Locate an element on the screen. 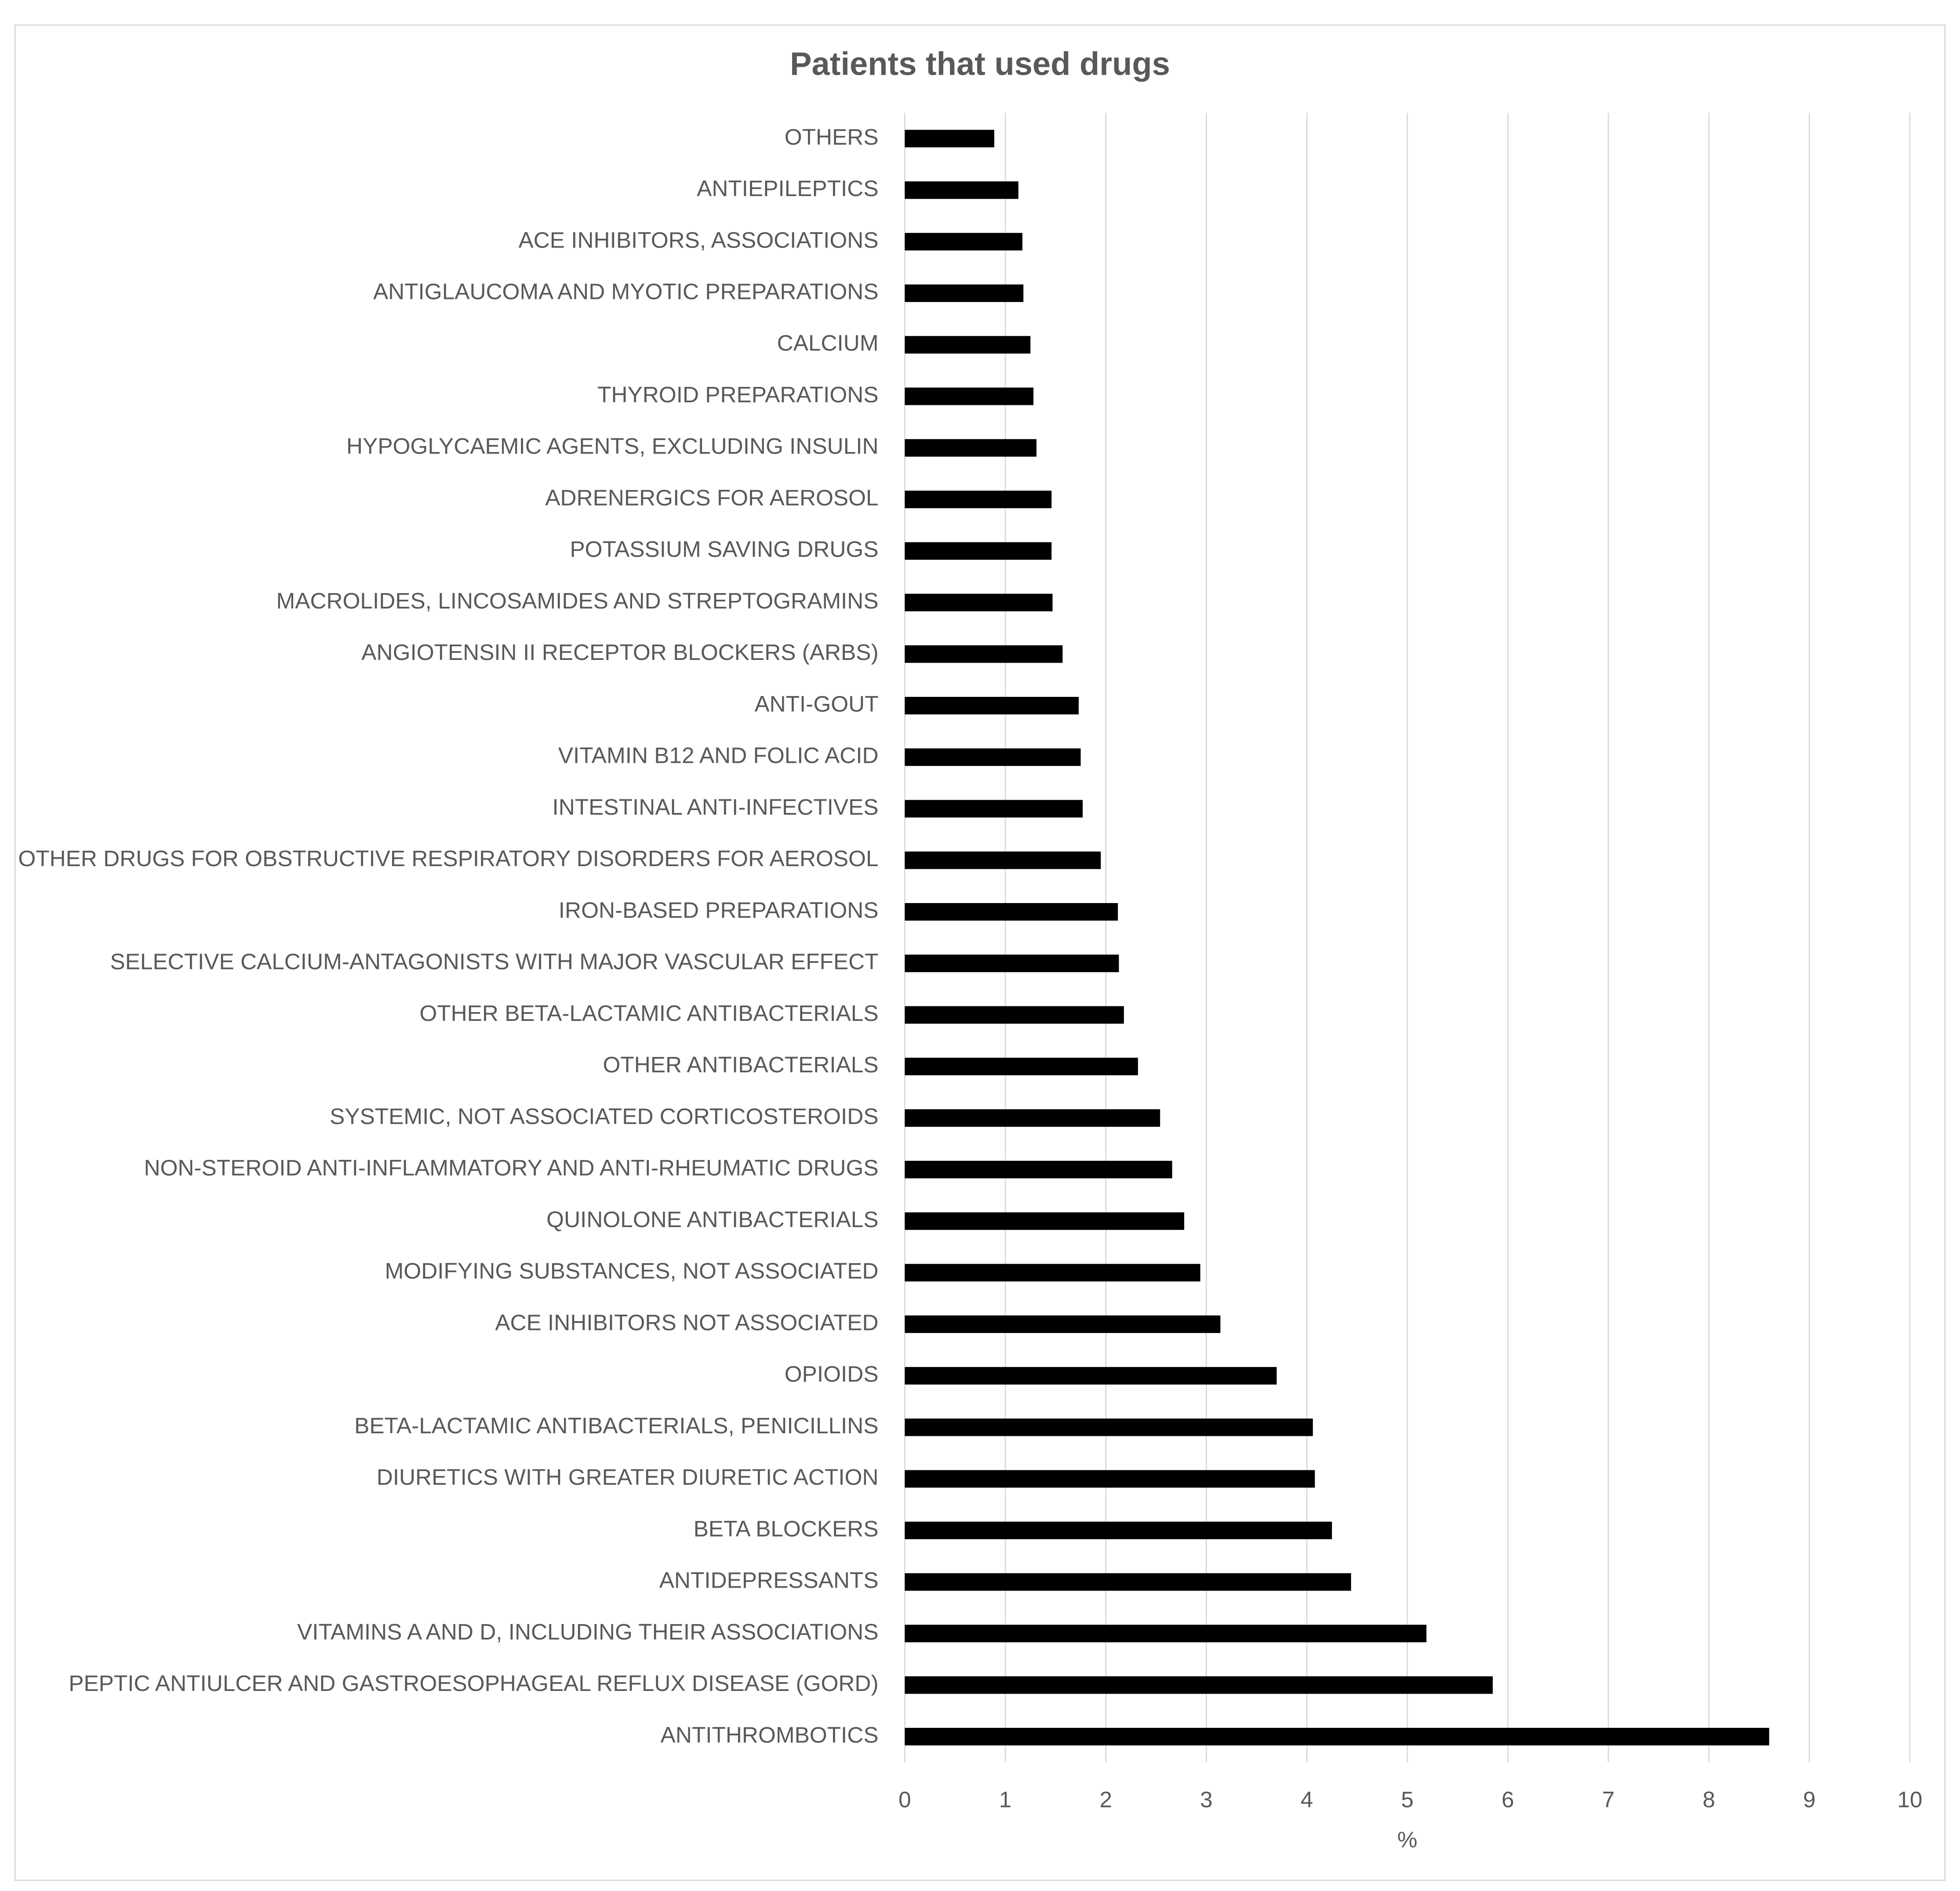 This screenshot has height=1891, width=1960. x-tick-label: 7 is located at coordinates (1608, 1799).